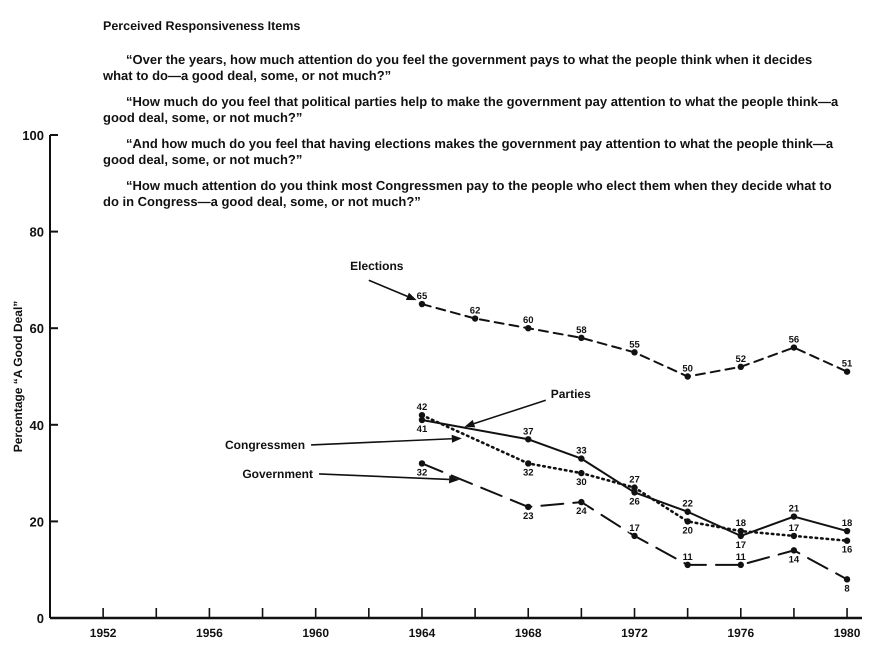 The width and height of the screenshot is (870, 653). I want to click on text: “Over the years, how much attention do you feel the government pays to what the people think when it decides what to do—a good deal, some, or not much?”, so click(457, 67).